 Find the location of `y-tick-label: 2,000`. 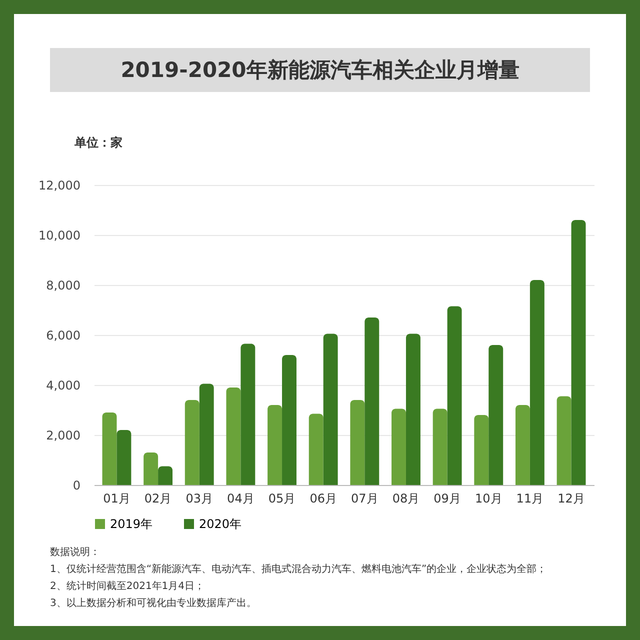

y-tick-label: 2,000 is located at coordinates (63, 435).